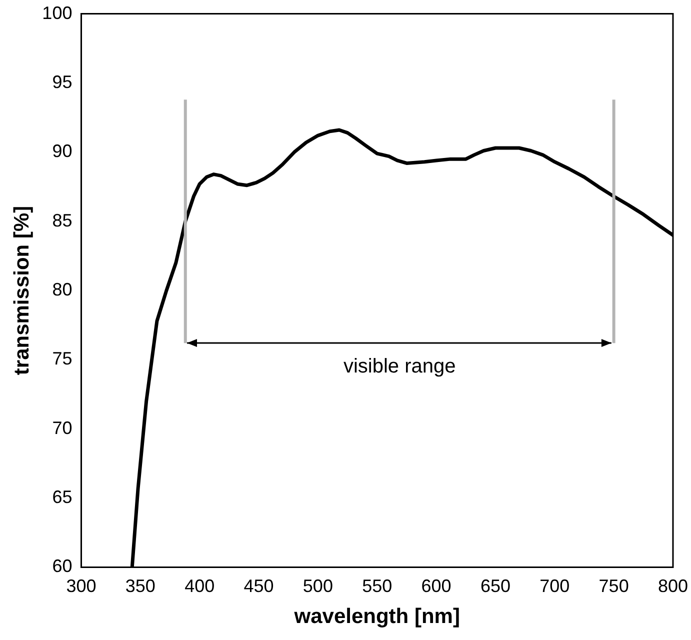 The width and height of the screenshot is (691, 640). I want to click on y-tick-label: 90, so click(62, 151).